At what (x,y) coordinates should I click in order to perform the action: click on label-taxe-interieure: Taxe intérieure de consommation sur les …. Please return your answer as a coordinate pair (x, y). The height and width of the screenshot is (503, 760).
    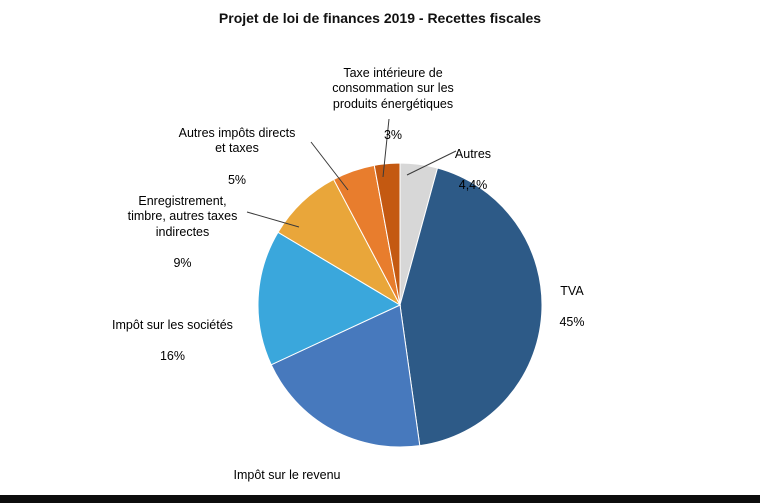
    Looking at the image, I should click on (393, 104).